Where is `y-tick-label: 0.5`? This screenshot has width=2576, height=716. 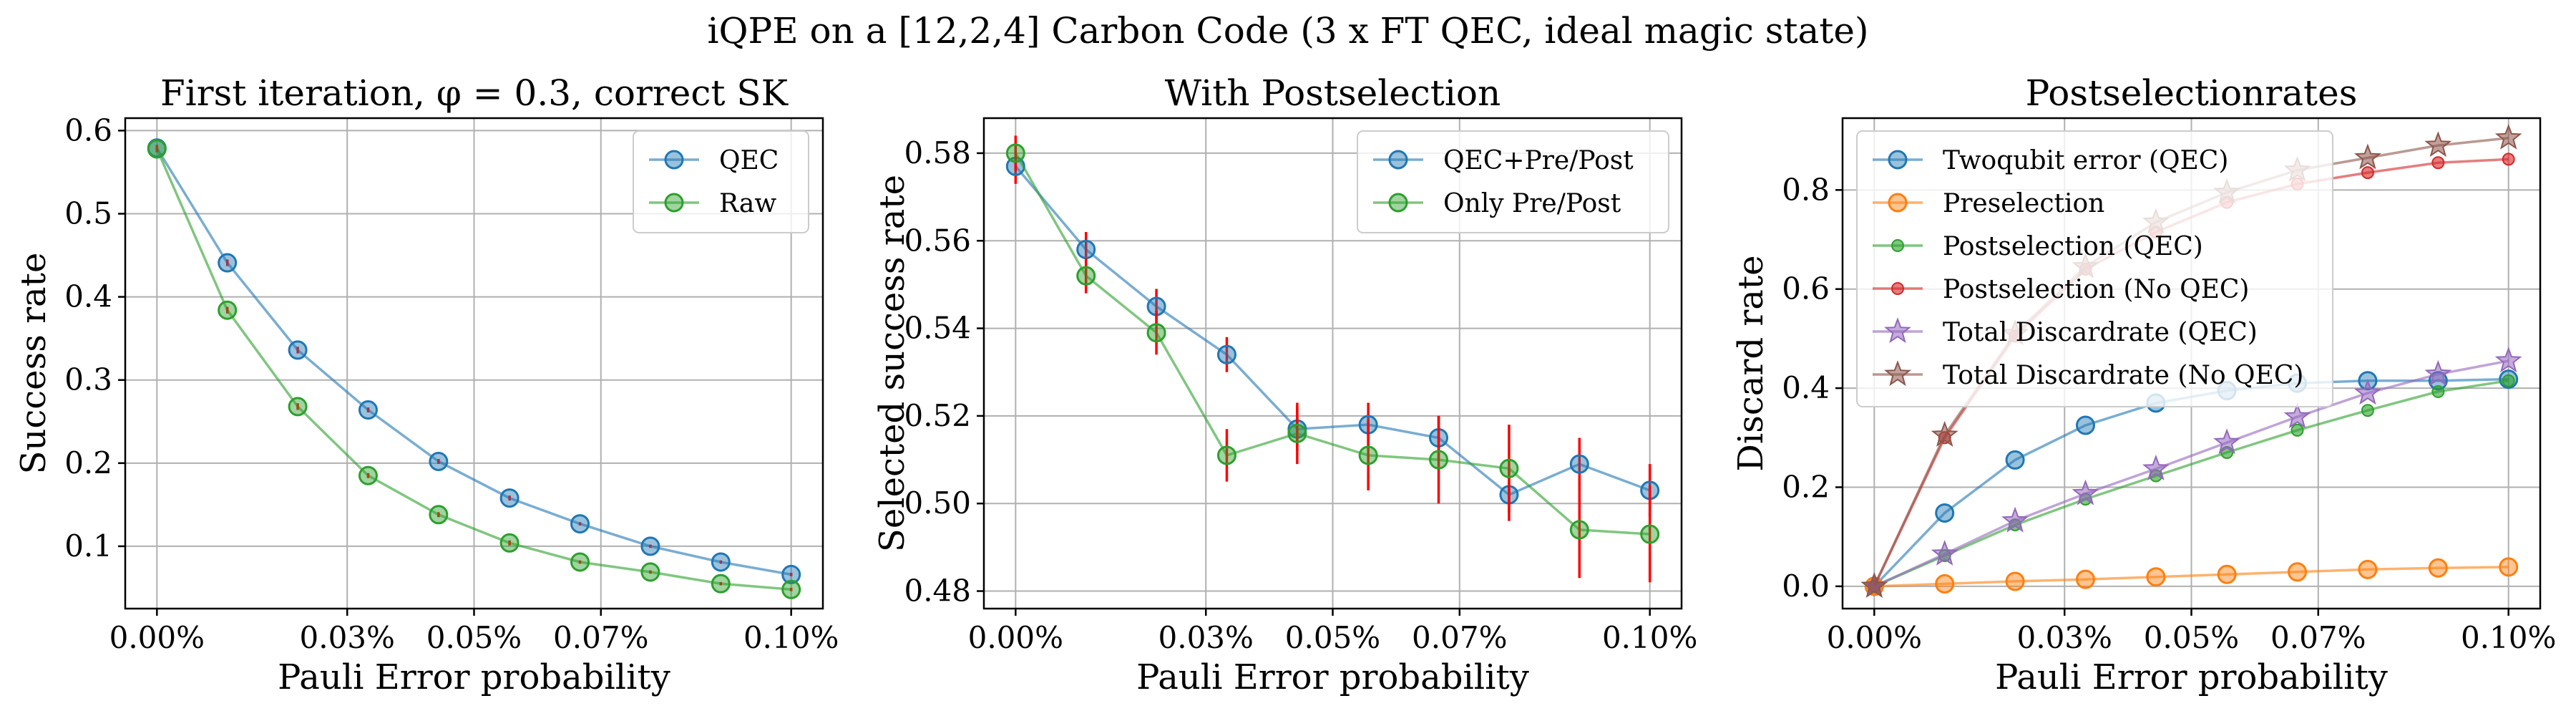 y-tick-label: 0.5 is located at coordinates (88, 213).